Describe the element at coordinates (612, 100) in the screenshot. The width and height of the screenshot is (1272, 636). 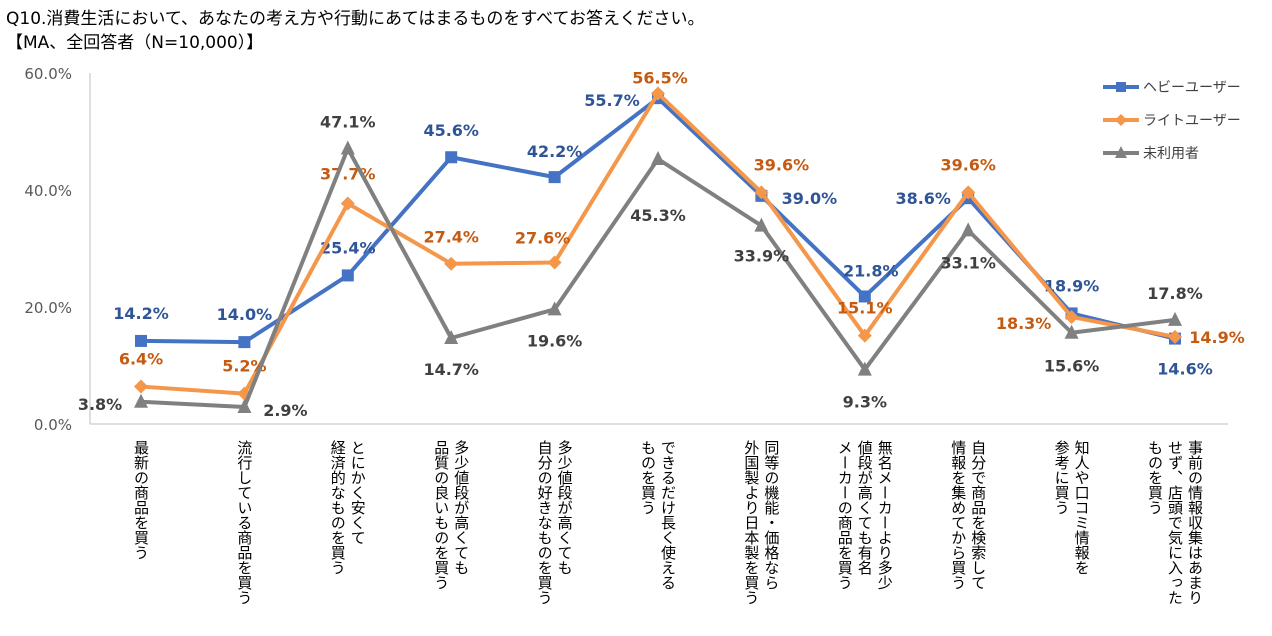
I see `data-label: 55.7%` at that location.